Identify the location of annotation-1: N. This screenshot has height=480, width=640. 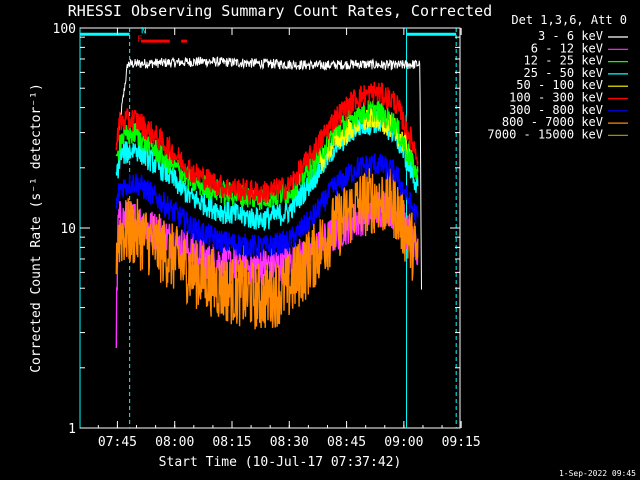
(143, 31).